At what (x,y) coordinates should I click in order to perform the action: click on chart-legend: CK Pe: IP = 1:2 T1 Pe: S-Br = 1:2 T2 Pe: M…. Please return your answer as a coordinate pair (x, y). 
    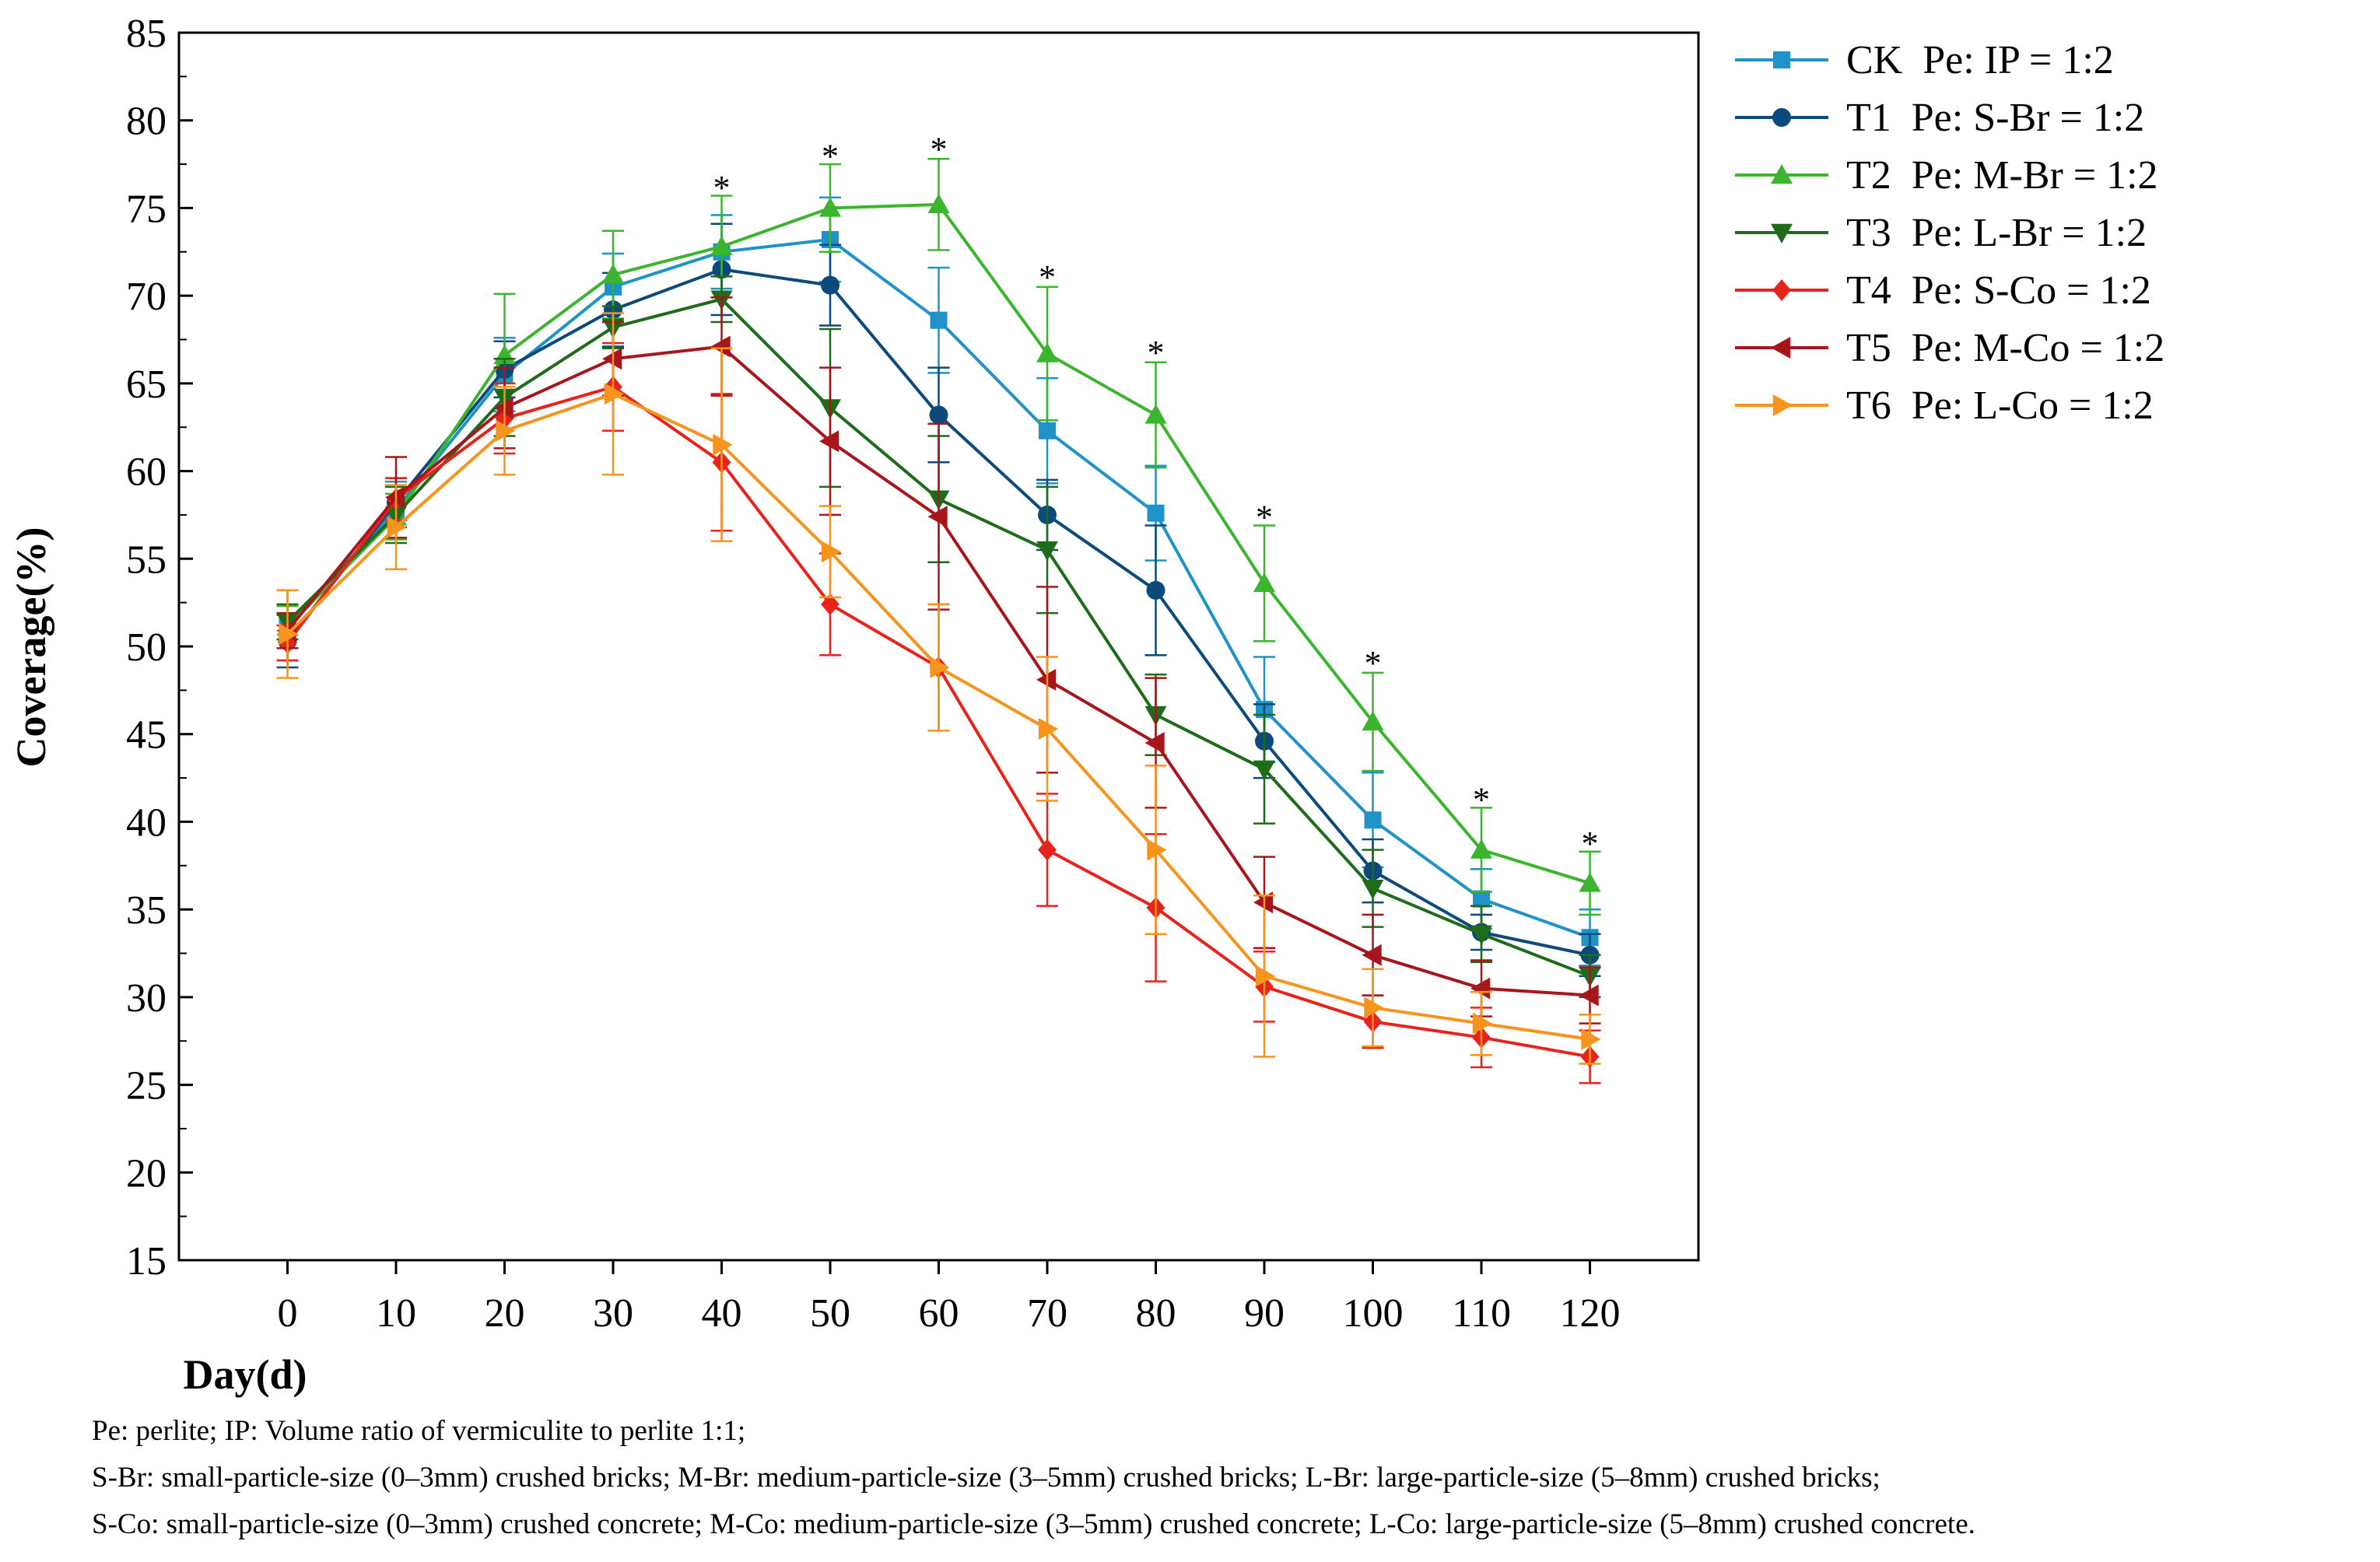
    Looking at the image, I should click on (1948, 233).